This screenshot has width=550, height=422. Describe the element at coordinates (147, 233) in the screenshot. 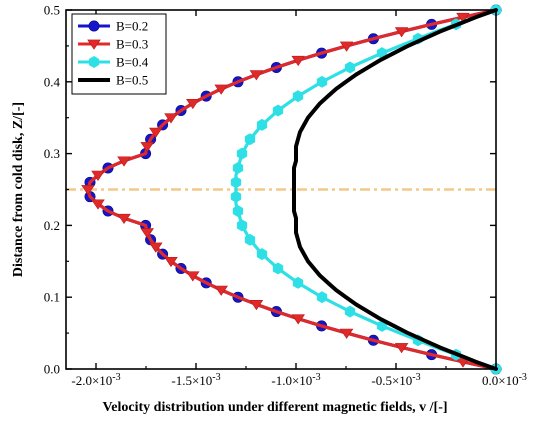

I see `data-point-B=0.3-19` at that location.